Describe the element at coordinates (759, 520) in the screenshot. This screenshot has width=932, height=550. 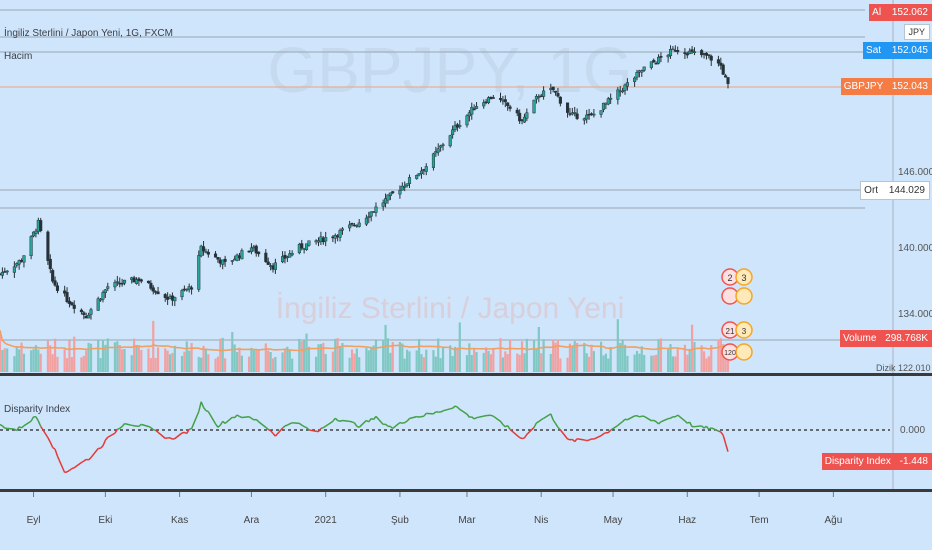
I see `time-axis-label: Tem` at that location.